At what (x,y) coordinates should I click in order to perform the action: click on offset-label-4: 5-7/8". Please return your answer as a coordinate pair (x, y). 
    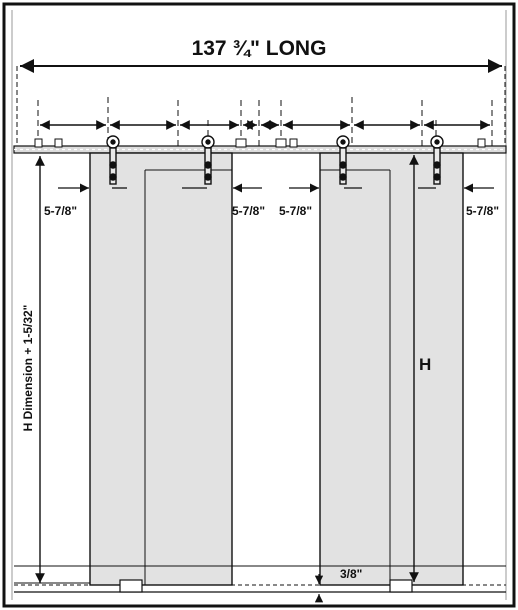
    Looking at the image, I should click on (482, 211).